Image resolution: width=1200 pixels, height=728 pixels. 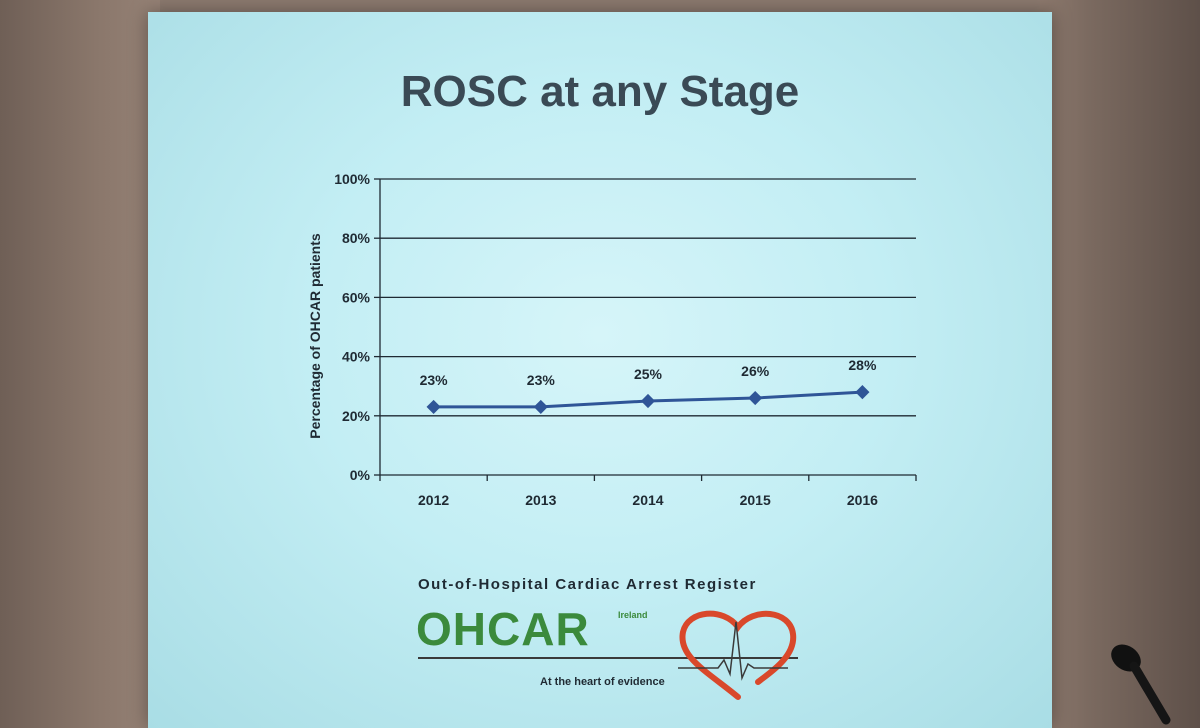 What do you see at coordinates (648, 374) in the screenshot?
I see `data-label: 25%` at bounding box center [648, 374].